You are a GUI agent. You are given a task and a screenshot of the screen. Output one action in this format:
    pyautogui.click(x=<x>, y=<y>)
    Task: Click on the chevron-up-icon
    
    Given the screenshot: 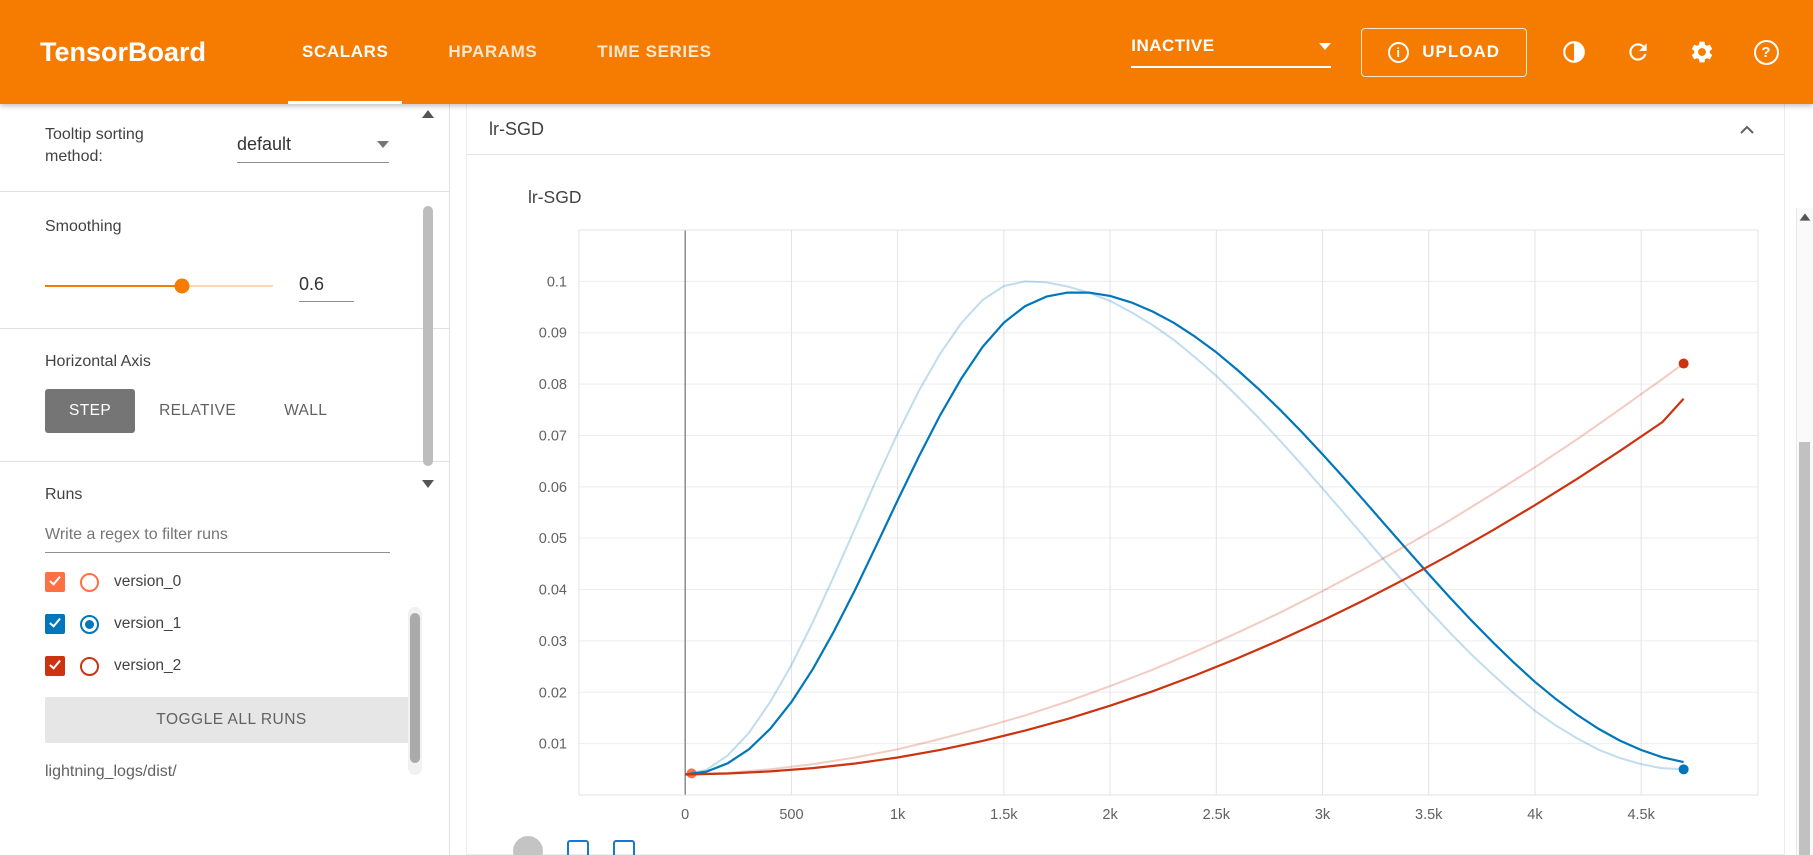 What is the action you would take?
    pyautogui.click(x=1747, y=129)
    